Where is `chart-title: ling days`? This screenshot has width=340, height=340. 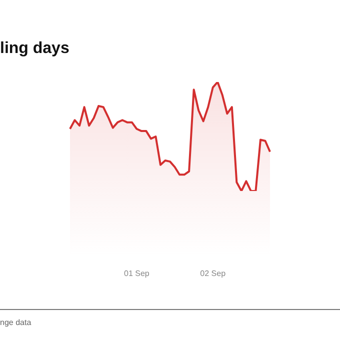
chart-title: ling days is located at coordinates (35, 49).